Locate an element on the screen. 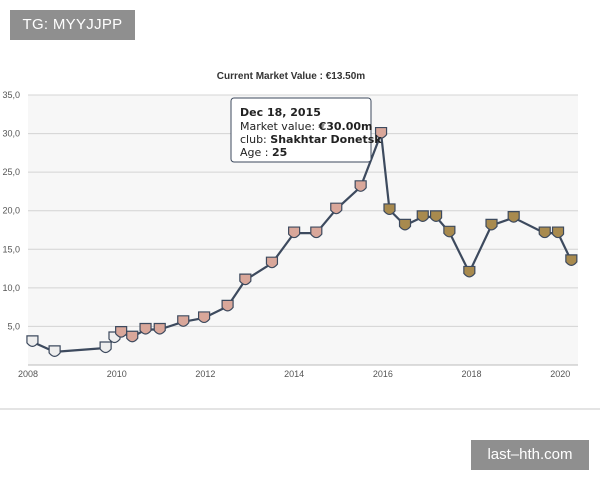 The width and height of the screenshot is (600, 480). tooltip-value-label: Market value: is located at coordinates (279, 126).